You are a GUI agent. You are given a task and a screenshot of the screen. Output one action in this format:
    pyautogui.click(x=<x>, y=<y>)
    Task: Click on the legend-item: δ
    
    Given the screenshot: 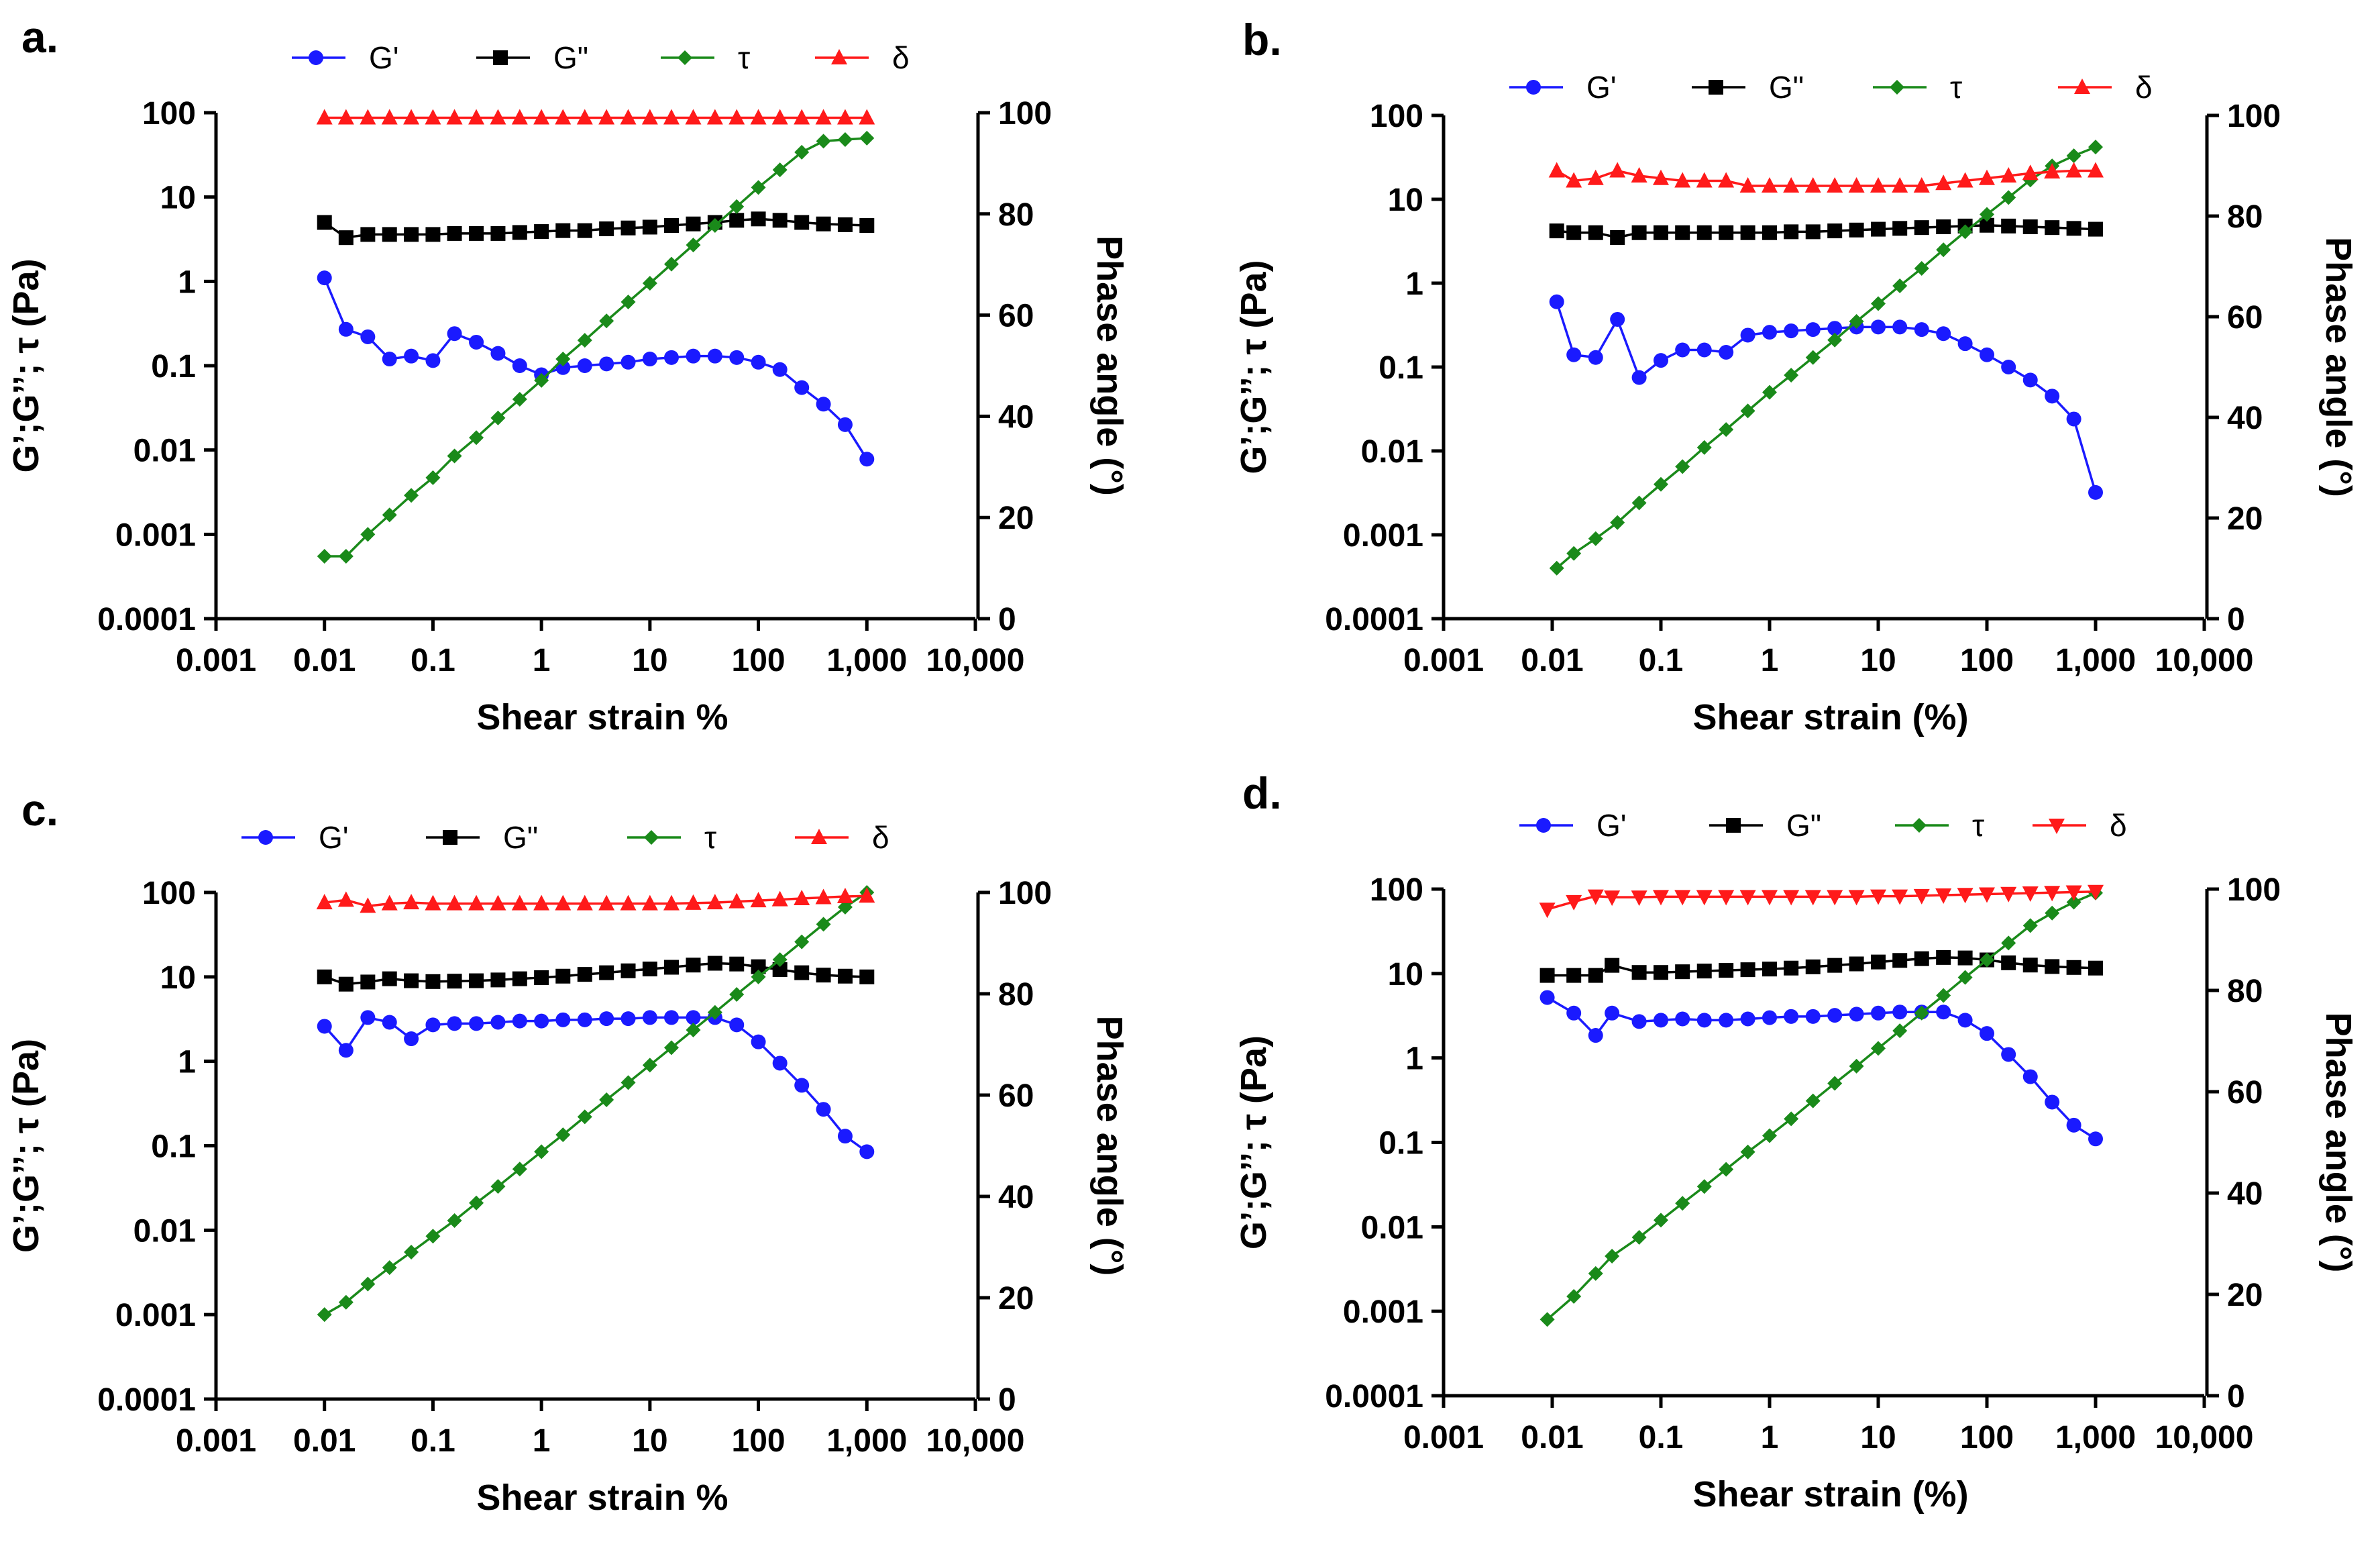 What is the action you would take?
    pyautogui.click(x=842, y=837)
    